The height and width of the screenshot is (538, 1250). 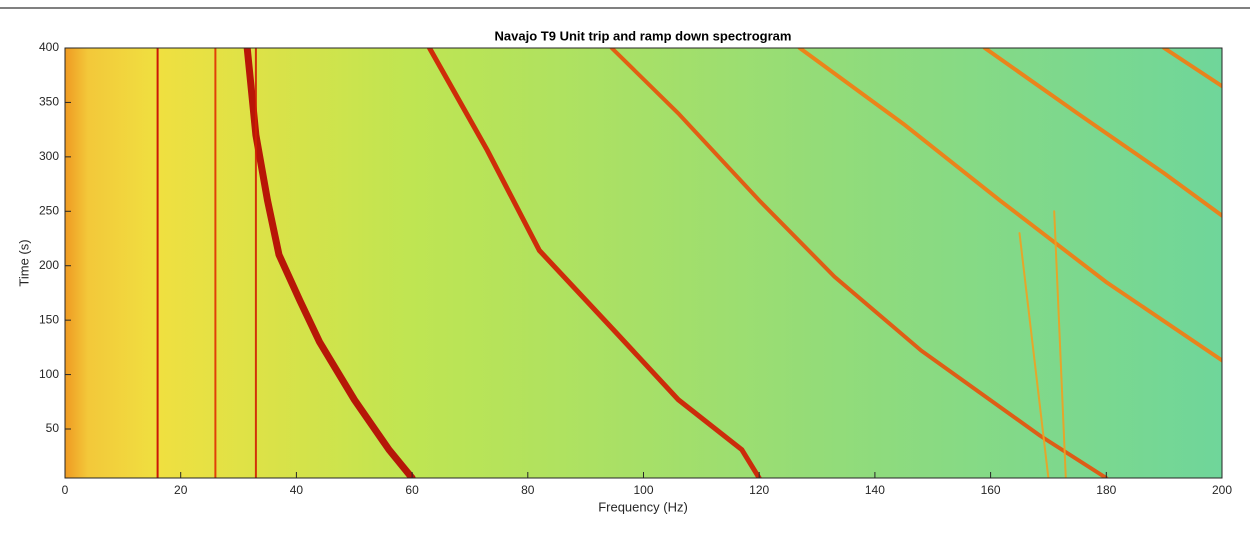 What do you see at coordinates (23, 262) in the screenshot?
I see `y-axis-label: Time (s)` at bounding box center [23, 262].